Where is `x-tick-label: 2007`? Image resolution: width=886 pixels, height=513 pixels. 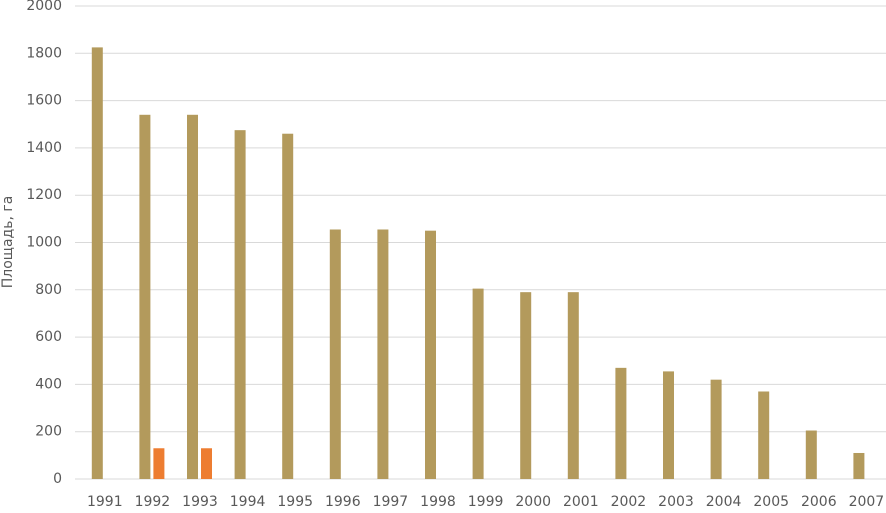 x-tick-label: 2007 is located at coordinates (867, 501).